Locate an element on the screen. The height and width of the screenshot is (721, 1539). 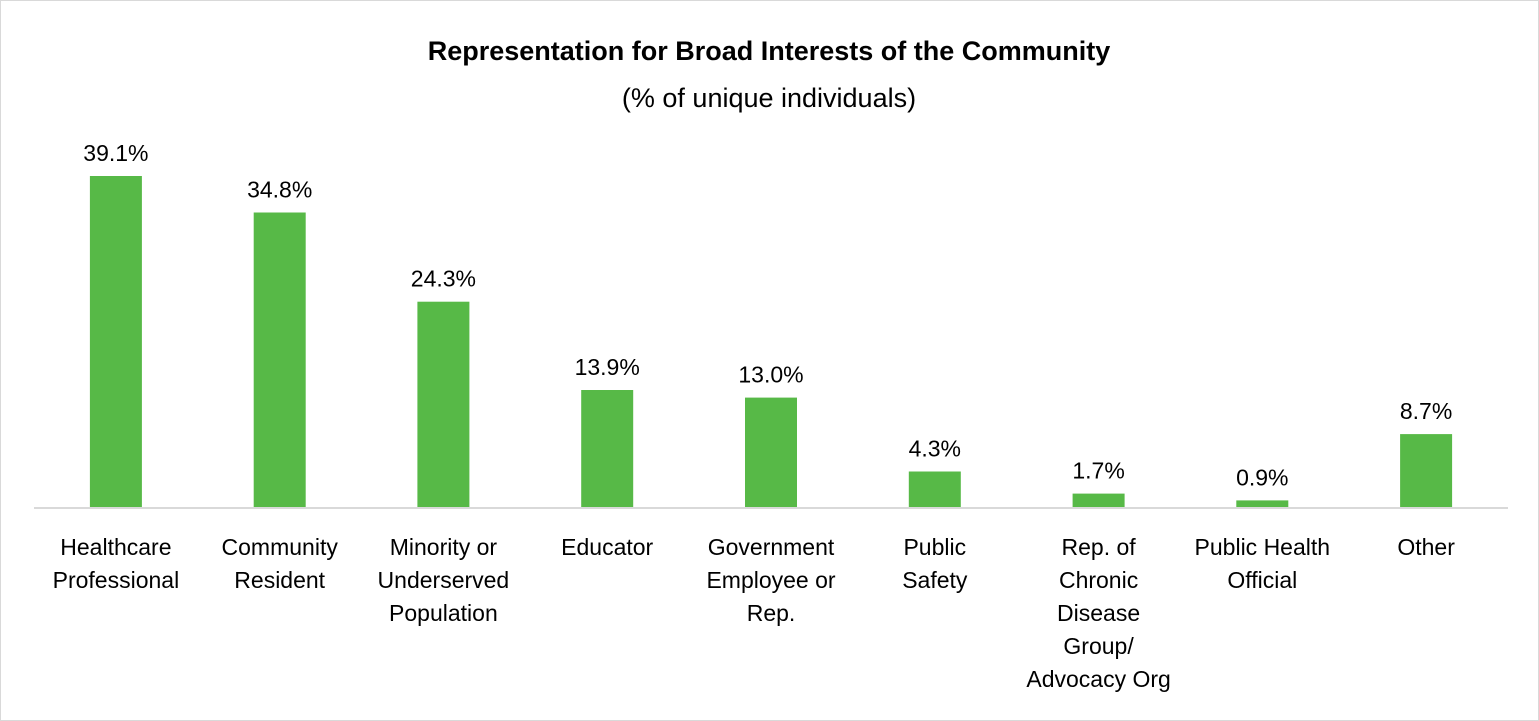
category-label-7-line-1: Official is located at coordinates (1262, 580).